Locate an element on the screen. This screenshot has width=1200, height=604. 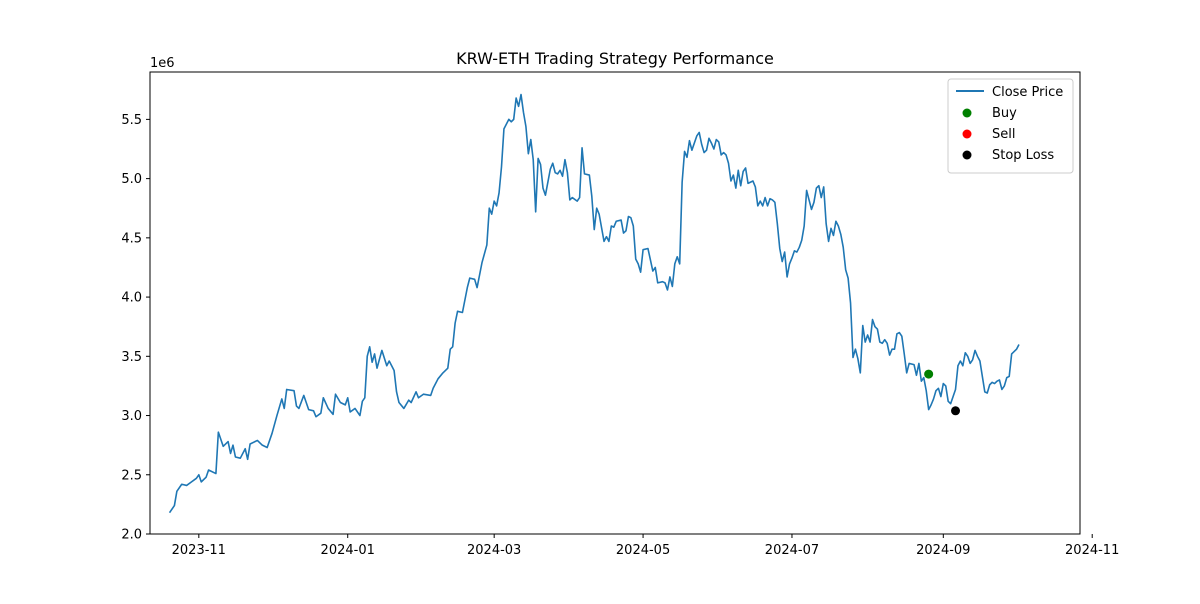
legend-box is located at coordinates (1010, 126).